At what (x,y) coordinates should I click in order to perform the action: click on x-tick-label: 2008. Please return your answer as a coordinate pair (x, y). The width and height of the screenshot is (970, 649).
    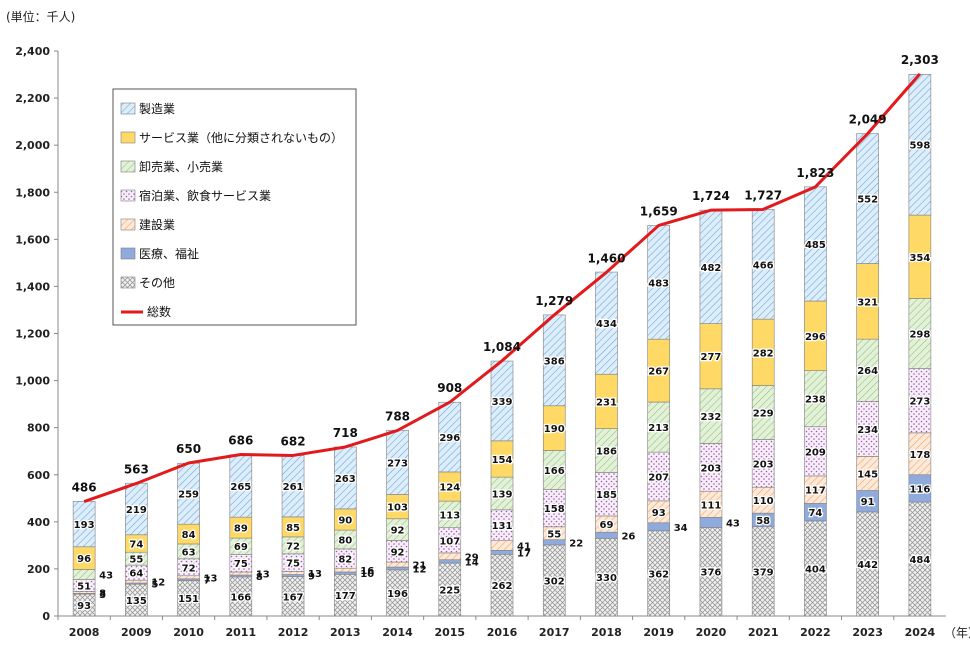
    Looking at the image, I should click on (84, 632).